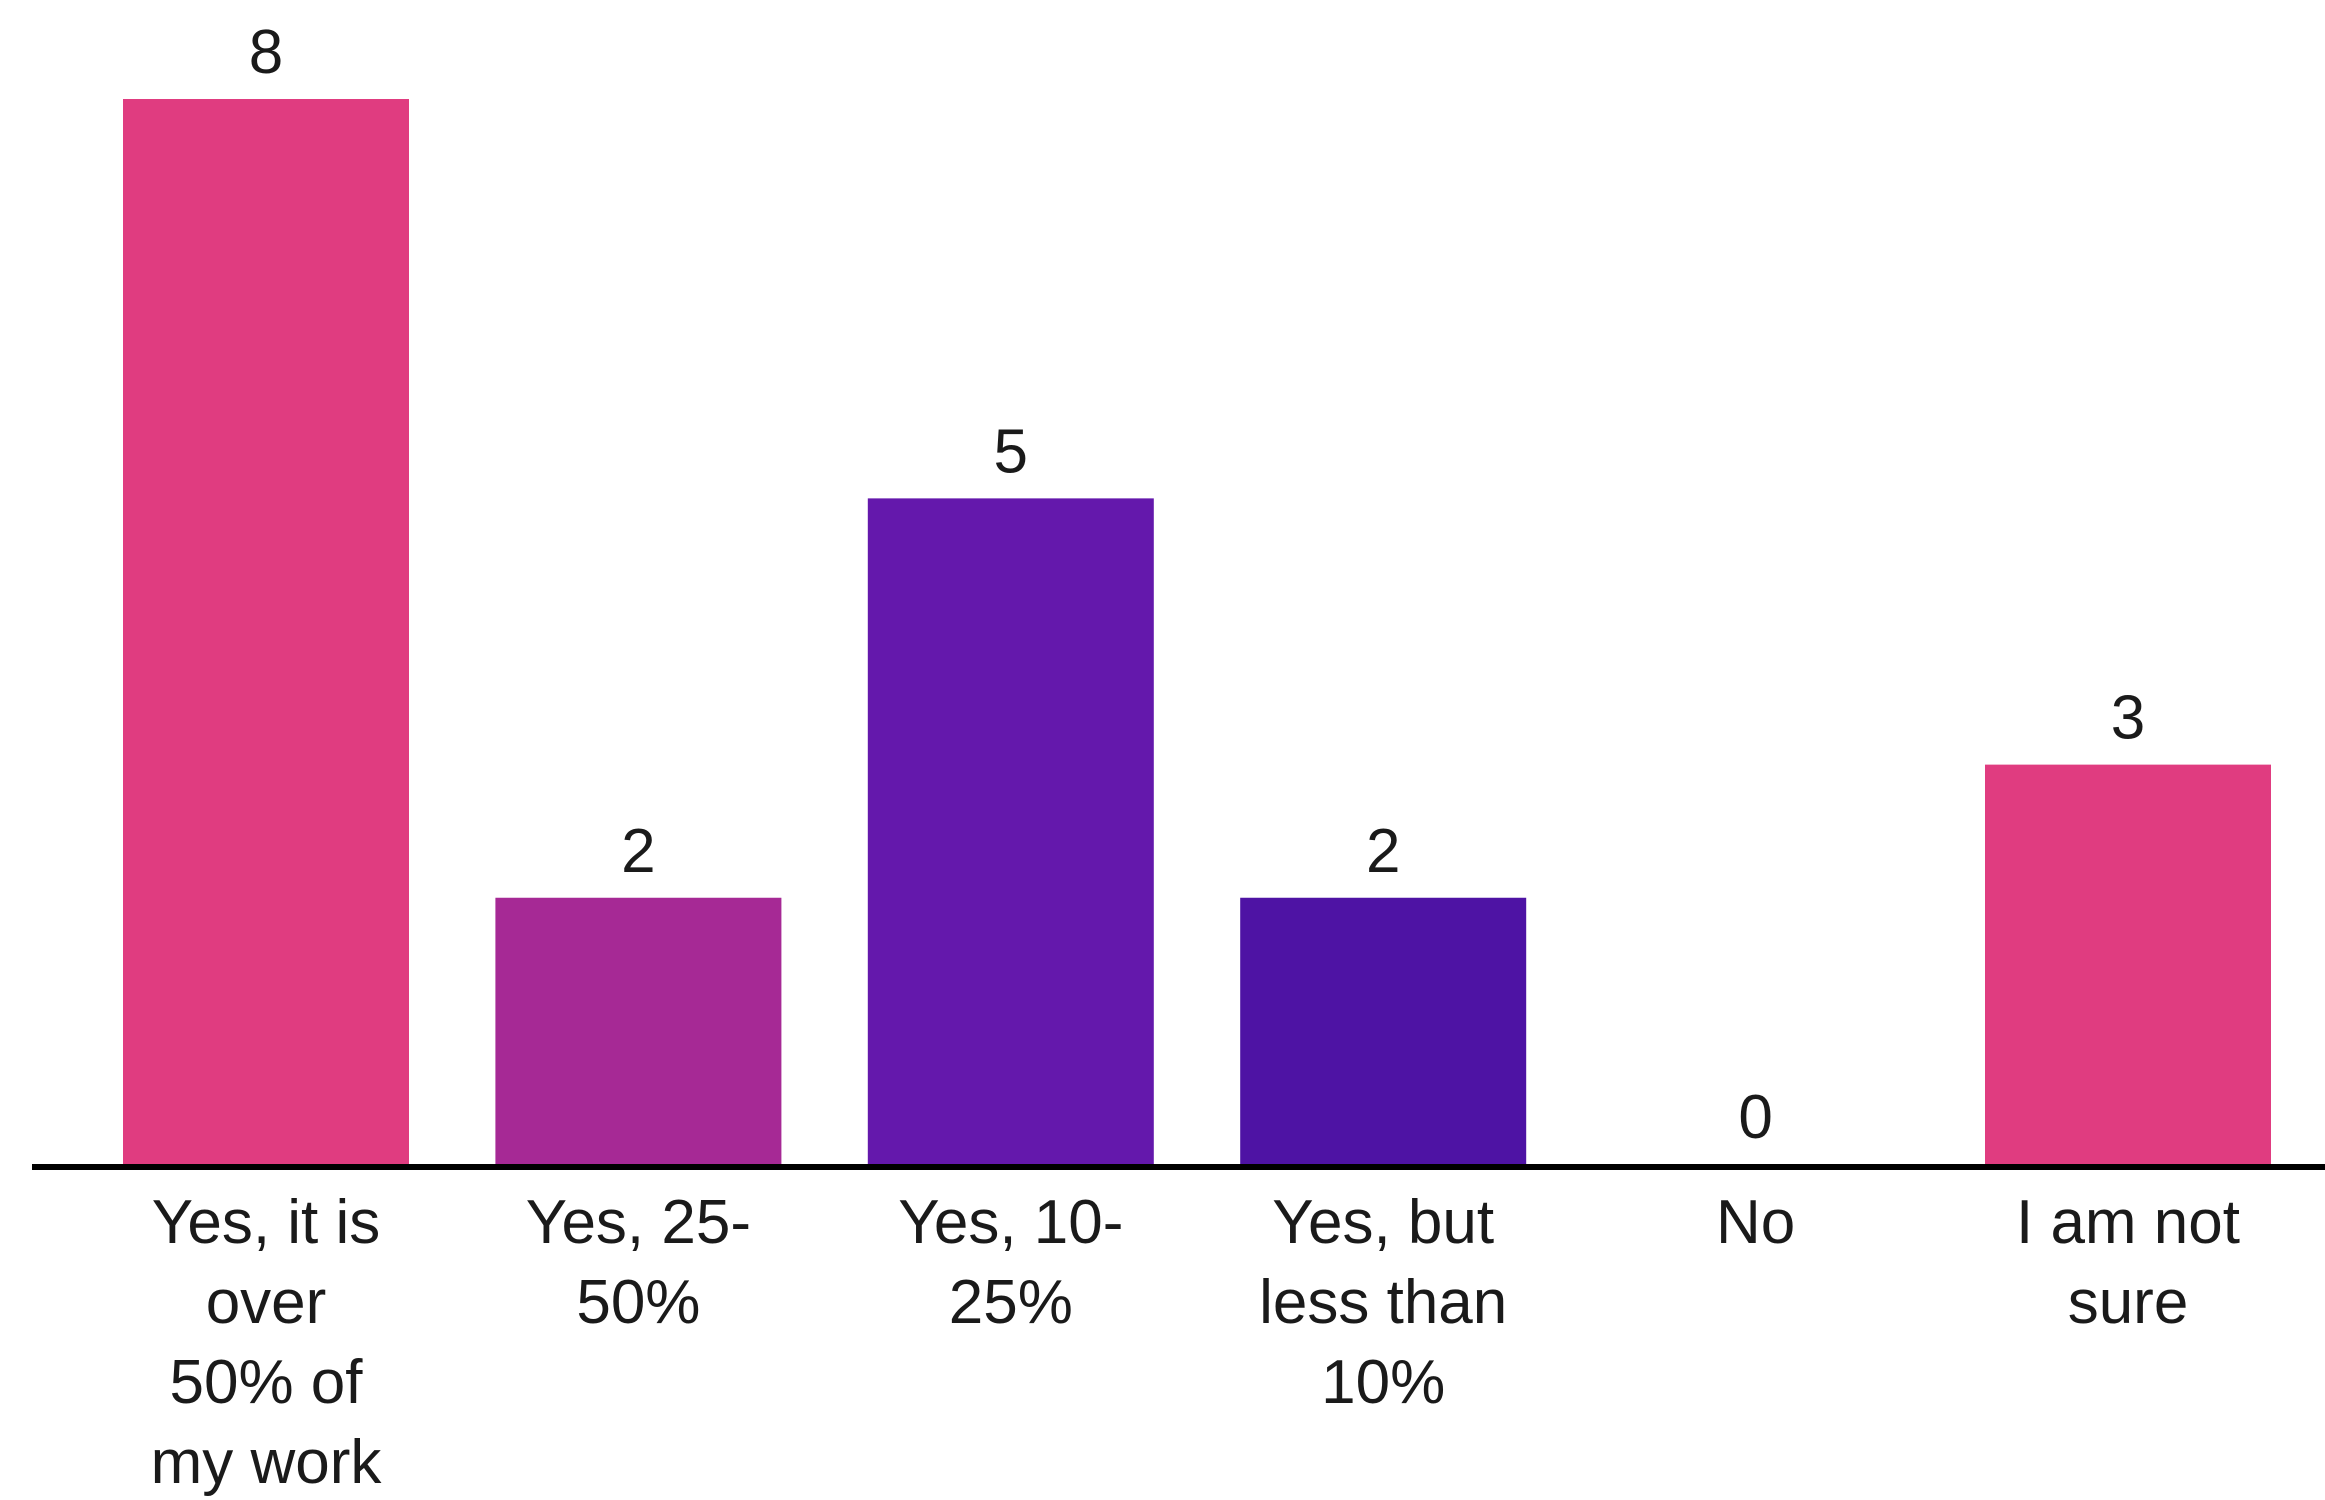 The height and width of the screenshot is (1500, 2325). I want to click on category-label-line: Yes, but, so click(1383, 1222).